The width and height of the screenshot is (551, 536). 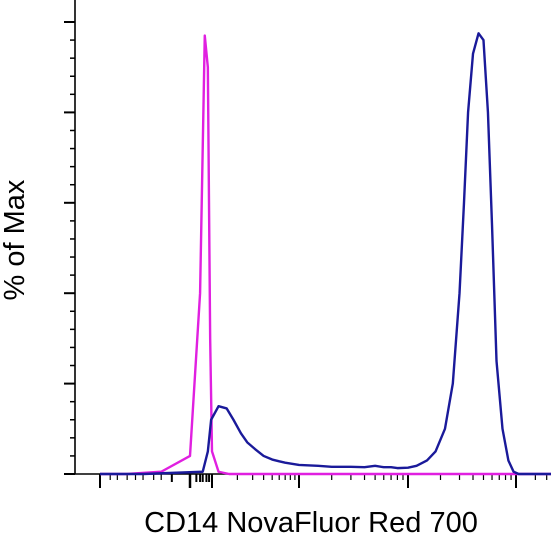 I want to click on x-axis-ticks, so click(x=323, y=481).